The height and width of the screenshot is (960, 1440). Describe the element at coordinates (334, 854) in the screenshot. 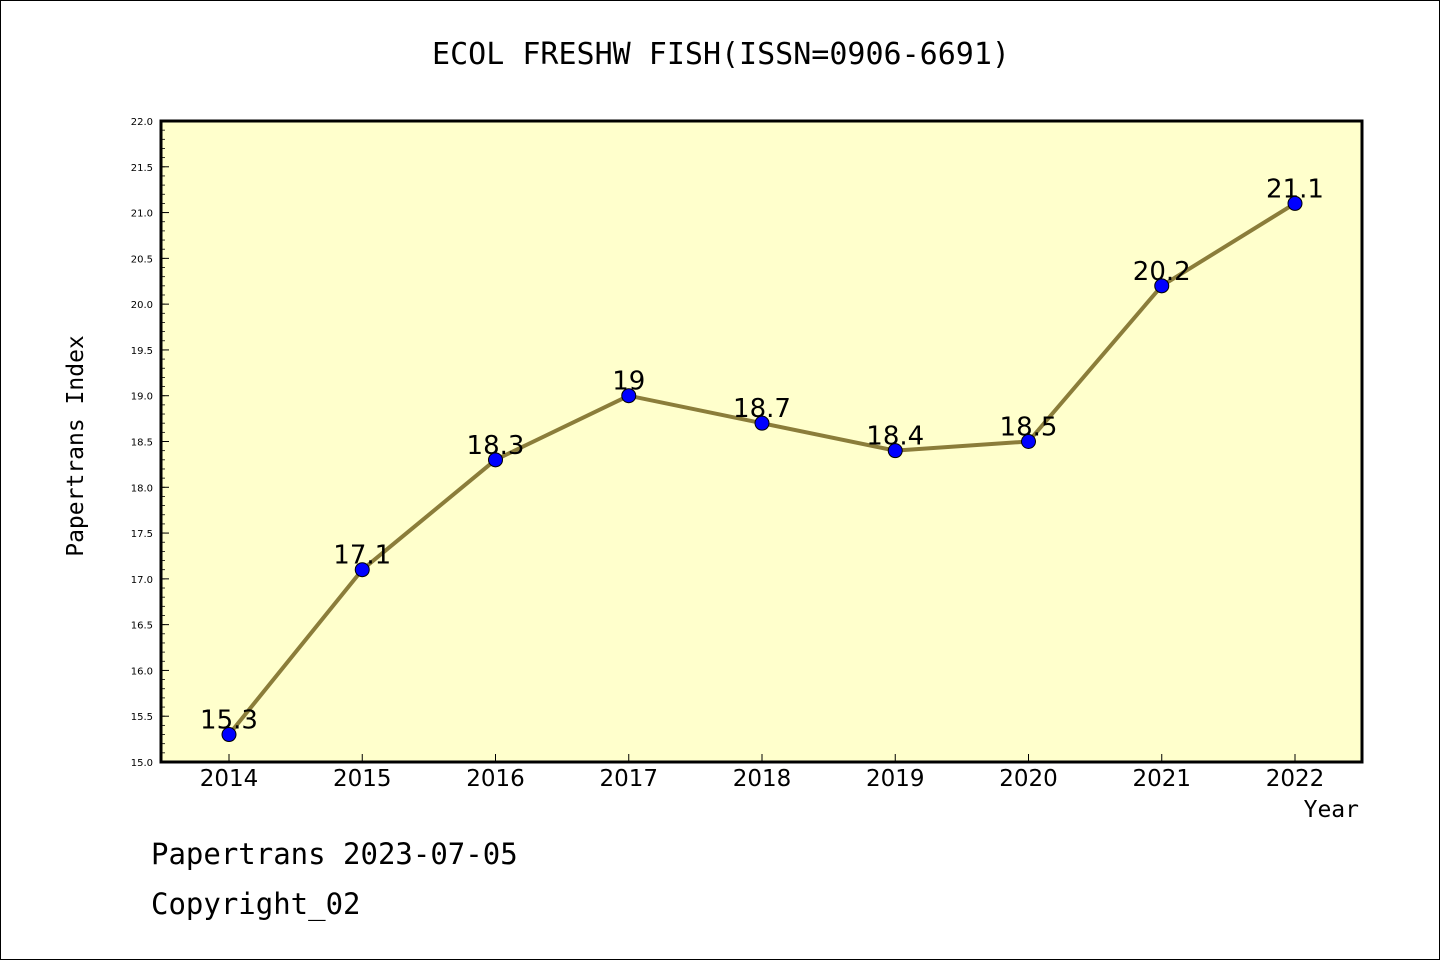

I see `footer-date: Papertrans 2023-07-05` at that location.